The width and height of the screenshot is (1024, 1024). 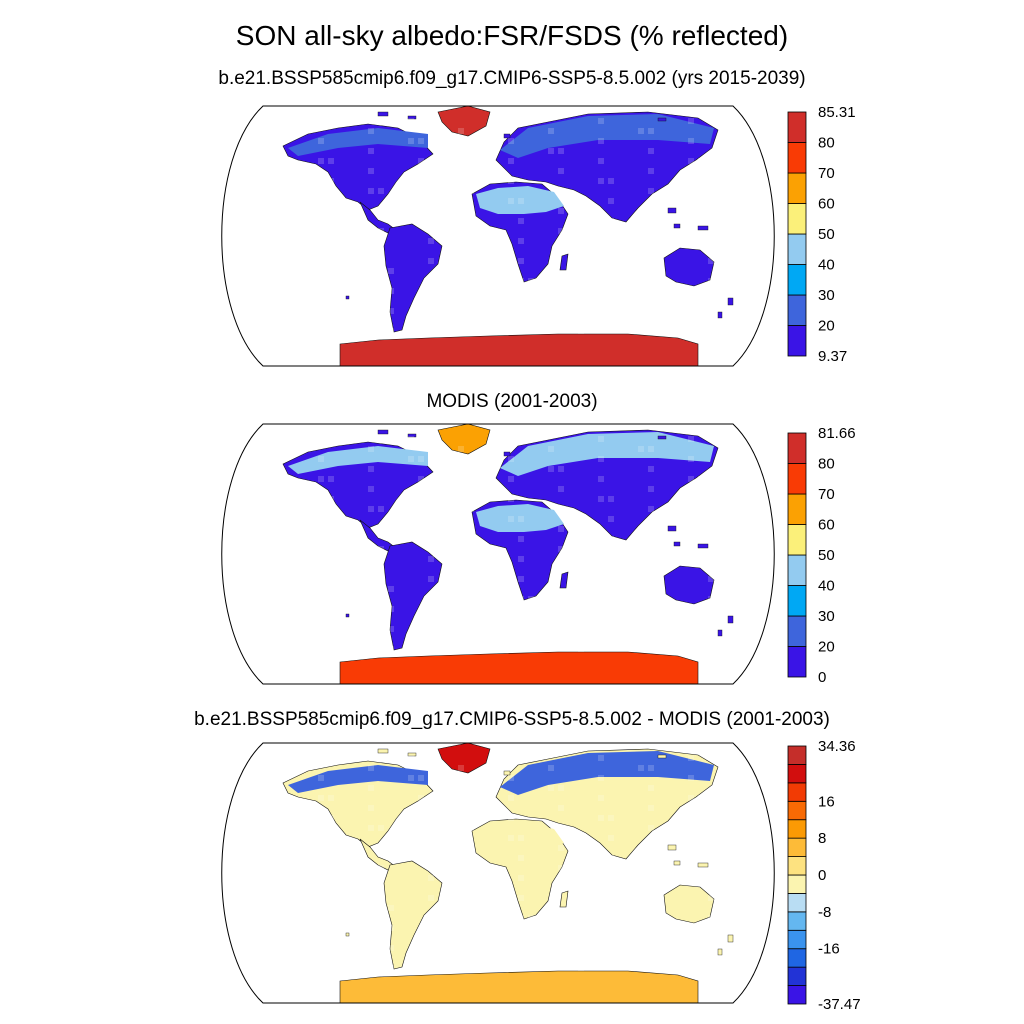 I want to click on region-madagascar, so click(x=564, y=580).